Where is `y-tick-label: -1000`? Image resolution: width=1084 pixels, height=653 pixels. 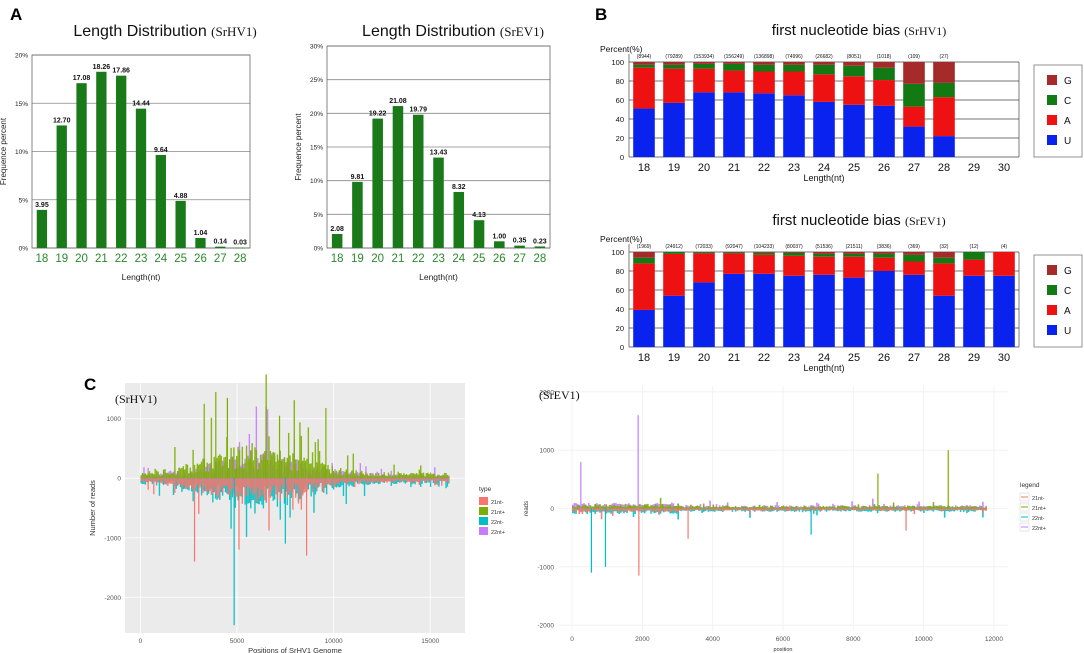
y-tick-label: -1000 is located at coordinates (545, 567).